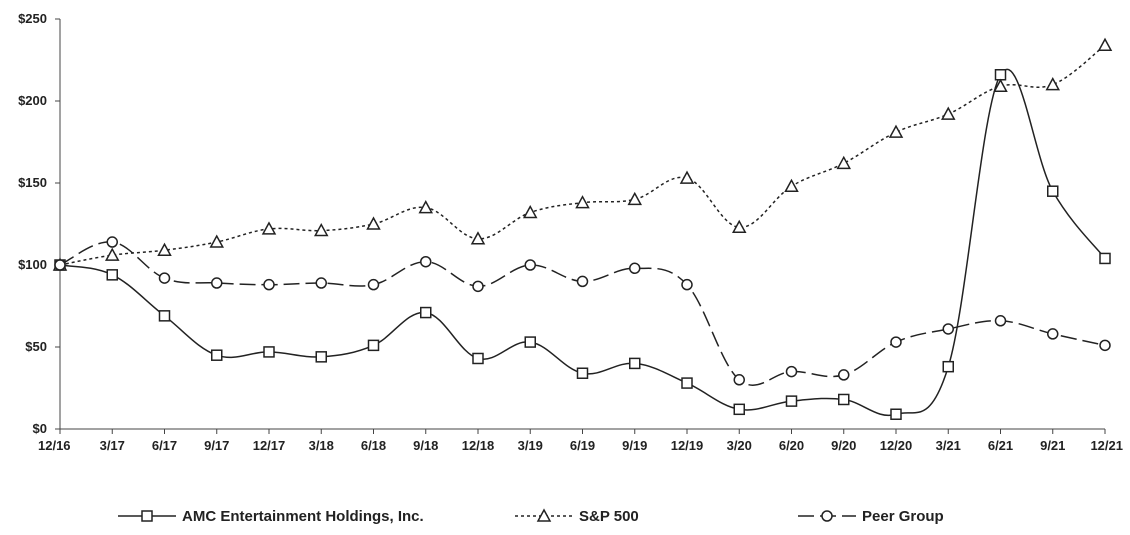 The width and height of the screenshot is (1130, 535). Describe the element at coordinates (530, 445) in the screenshot. I see `x-tick-label: 3/19` at that location.